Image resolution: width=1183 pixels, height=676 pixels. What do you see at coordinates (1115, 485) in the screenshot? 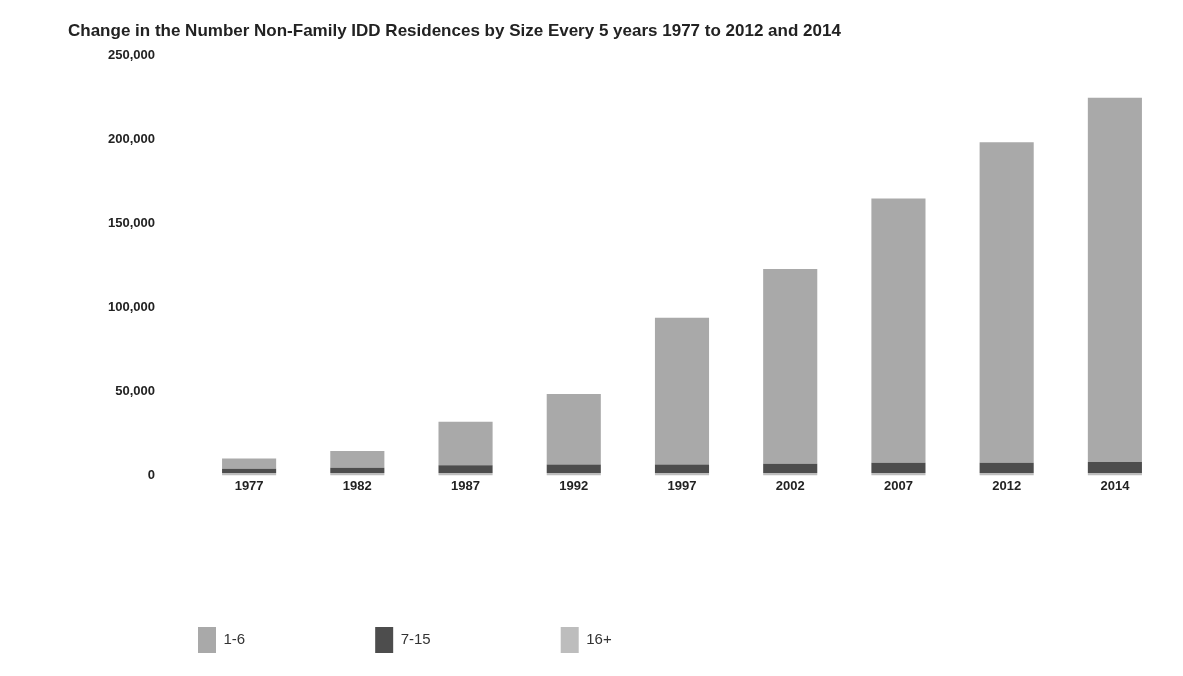
I see `x-tick-label: 2014` at bounding box center [1115, 485].